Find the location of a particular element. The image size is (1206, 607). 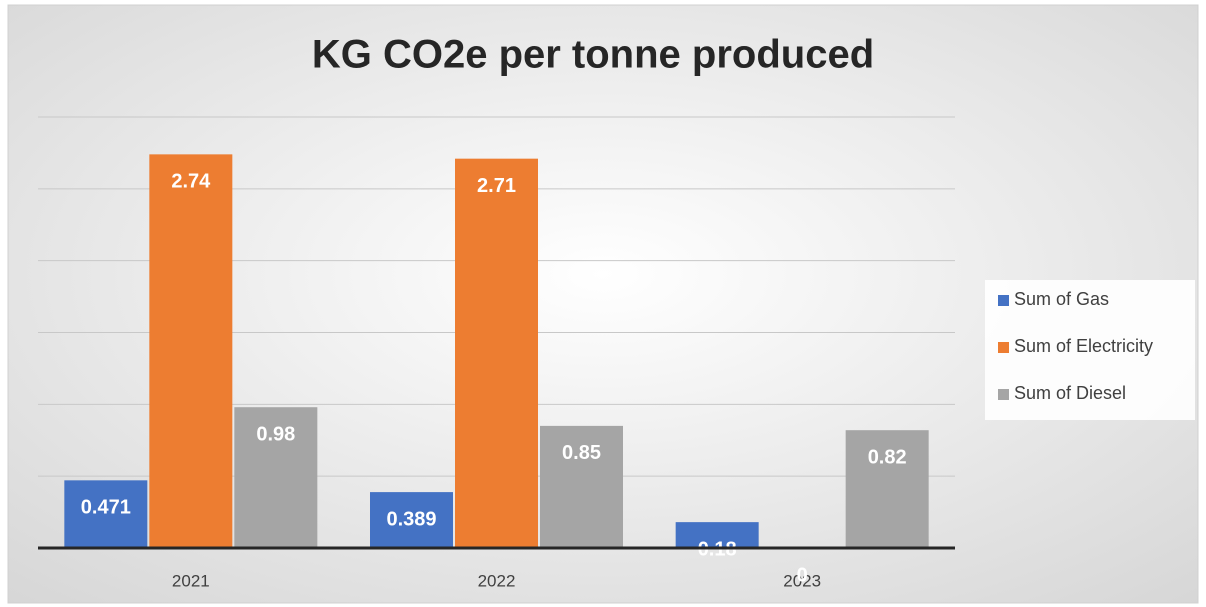

legend-label: Sum of Diesel is located at coordinates (1070, 393).